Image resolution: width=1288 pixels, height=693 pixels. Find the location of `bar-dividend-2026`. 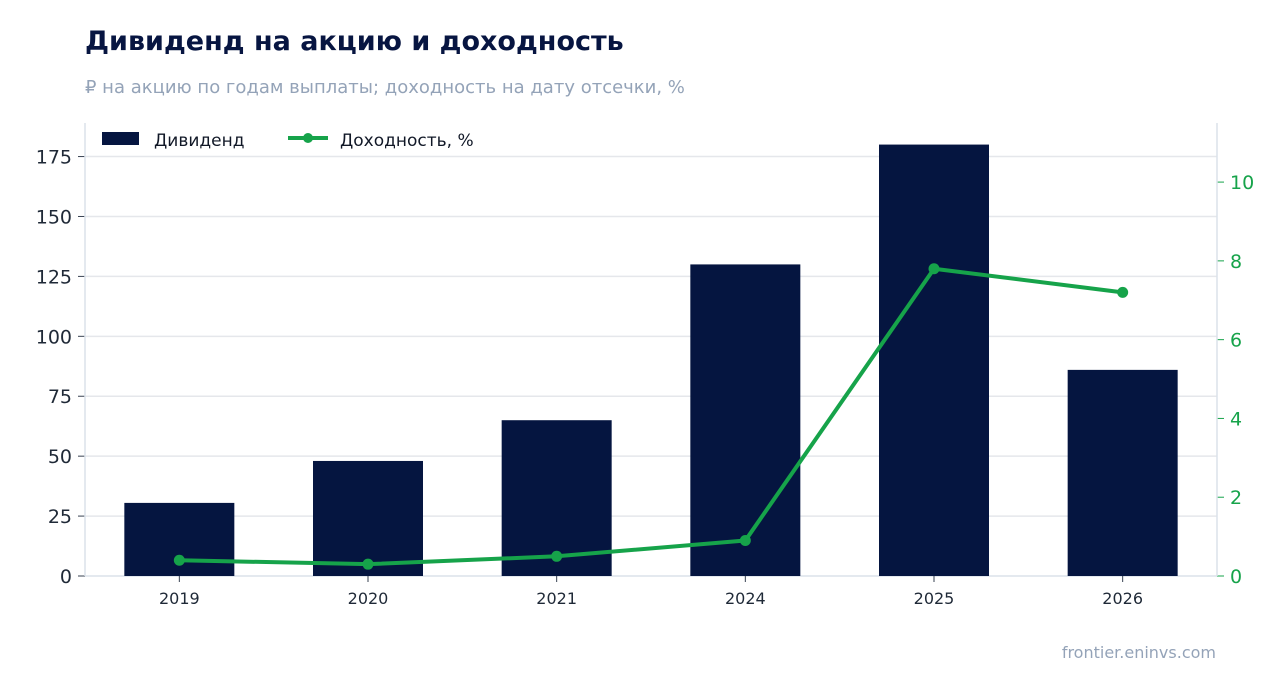

bar-dividend-2026 is located at coordinates (1122, 472).